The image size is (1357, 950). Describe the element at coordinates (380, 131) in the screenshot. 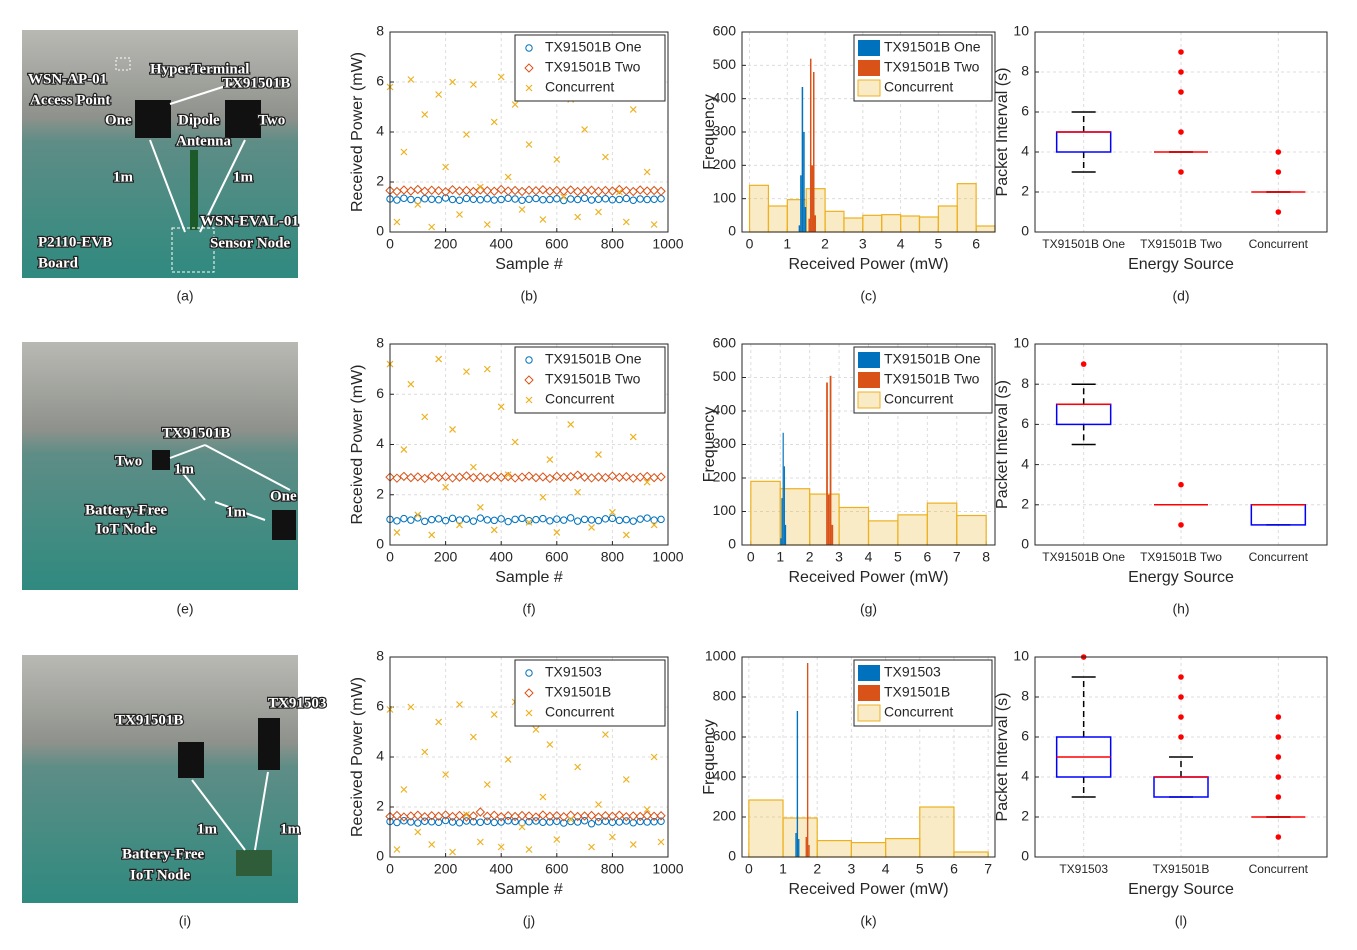

I see `y-tick-label: 4` at that location.